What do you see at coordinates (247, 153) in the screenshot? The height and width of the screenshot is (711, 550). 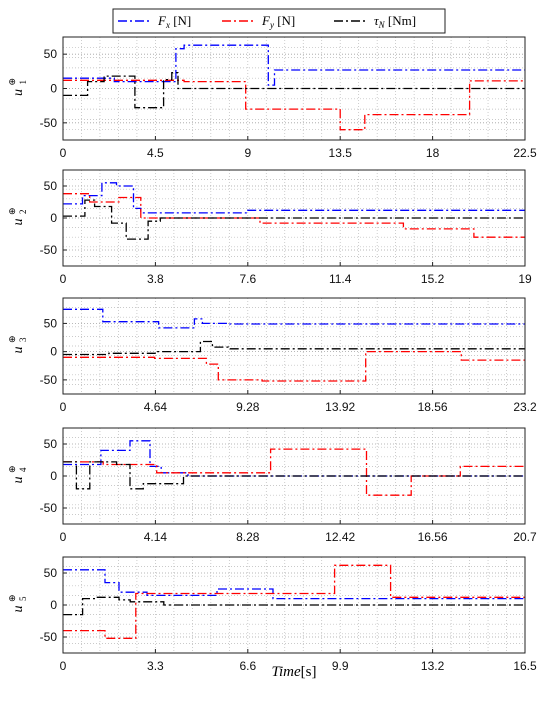 I see `x-tick-label: 9` at bounding box center [247, 153].